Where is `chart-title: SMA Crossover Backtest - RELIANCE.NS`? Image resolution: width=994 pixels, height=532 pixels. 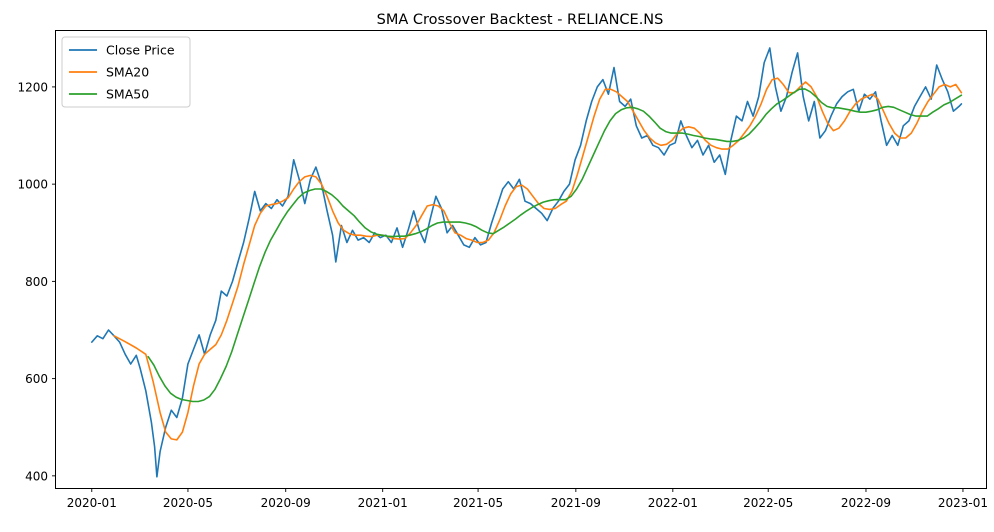
chart-title: SMA Crossover Backtest - RELIANCE.NS is located at coordinates (520, 20).